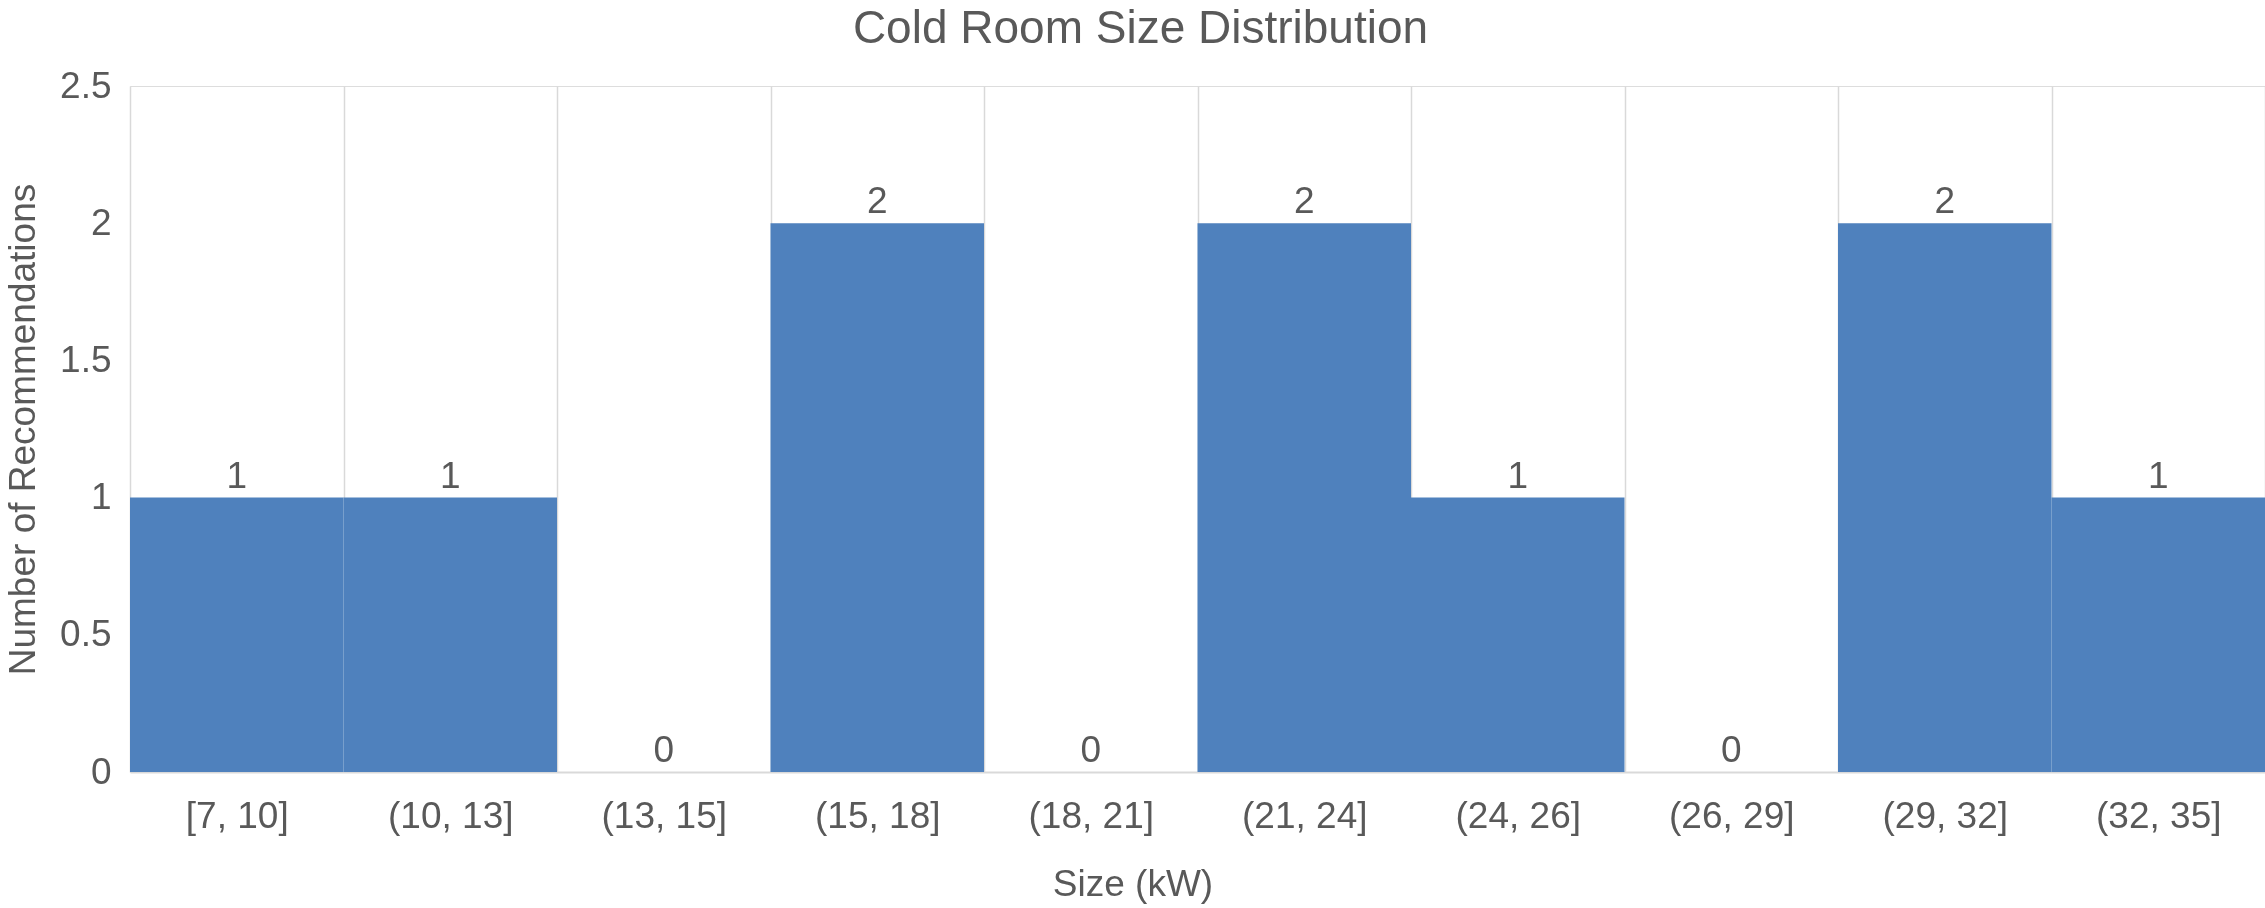 The width and height of the screenshot is (2265, 908). What do you see at coordinates (1732, 815) in the screenshot?
I see `x-tick-label: (26, 29]` at bounding box center [1732, 815].